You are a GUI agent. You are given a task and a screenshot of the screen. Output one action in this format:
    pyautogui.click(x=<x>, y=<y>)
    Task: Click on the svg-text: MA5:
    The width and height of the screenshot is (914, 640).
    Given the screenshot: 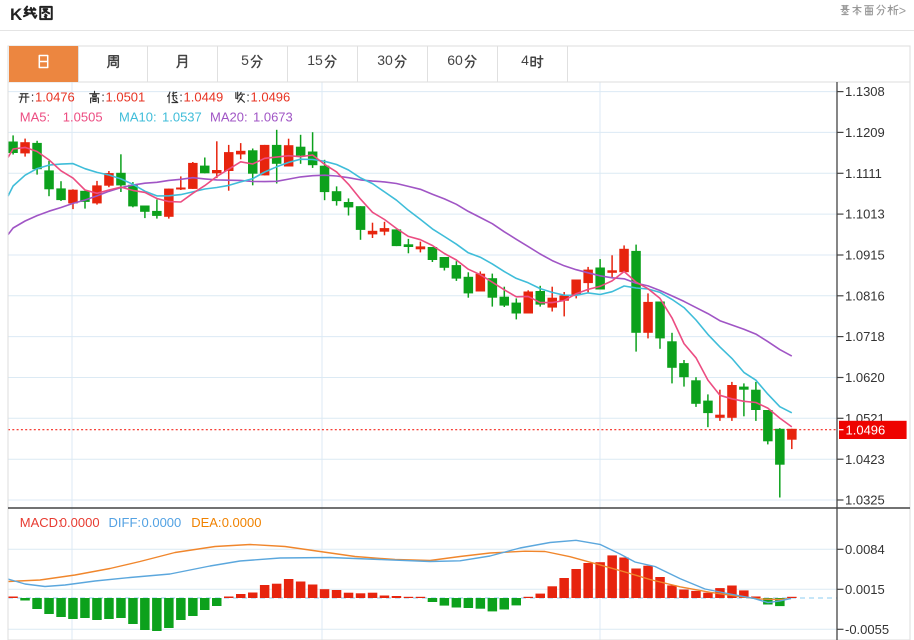 What is the action you would take?
    pyautogui.click(x=35, y=117)
    